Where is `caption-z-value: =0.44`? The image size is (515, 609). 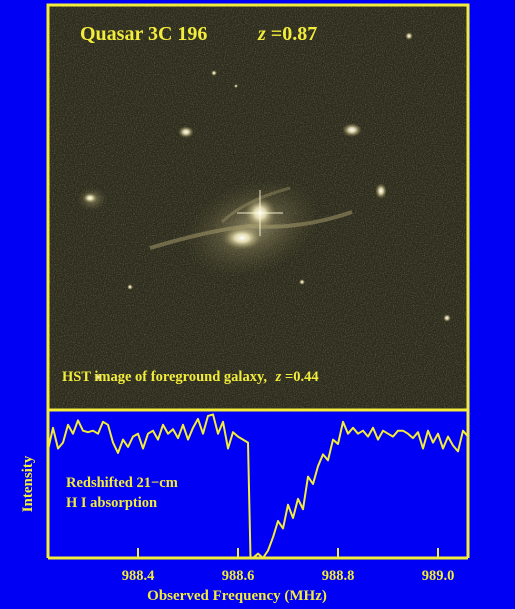 caption-z-value: =0.44 is located at coordinates (302, 377).